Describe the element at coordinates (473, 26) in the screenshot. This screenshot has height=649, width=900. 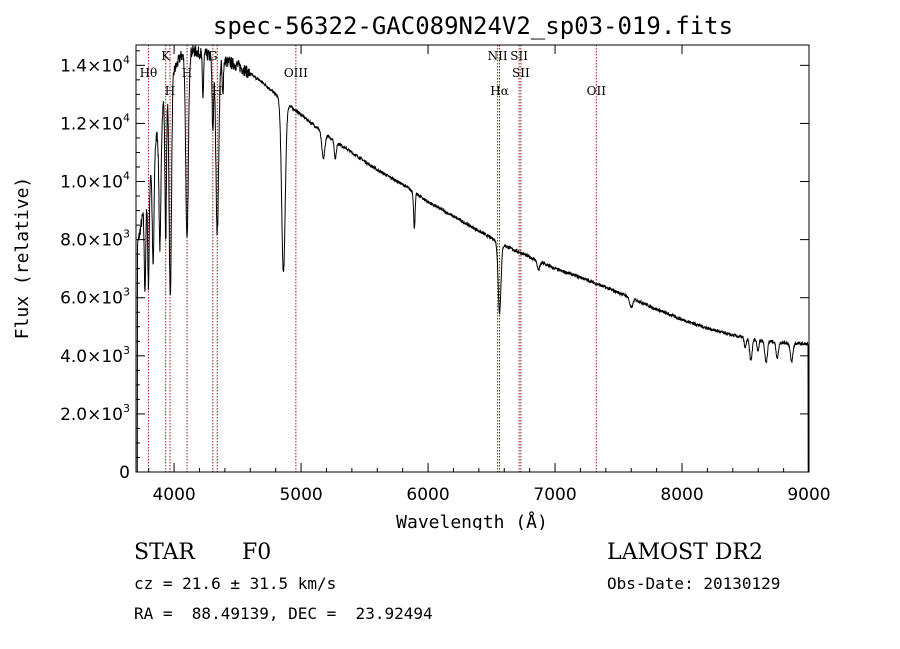
I see `chart-title: spec-56322-GAC089N24V2_sp03-019.fits` at that location.